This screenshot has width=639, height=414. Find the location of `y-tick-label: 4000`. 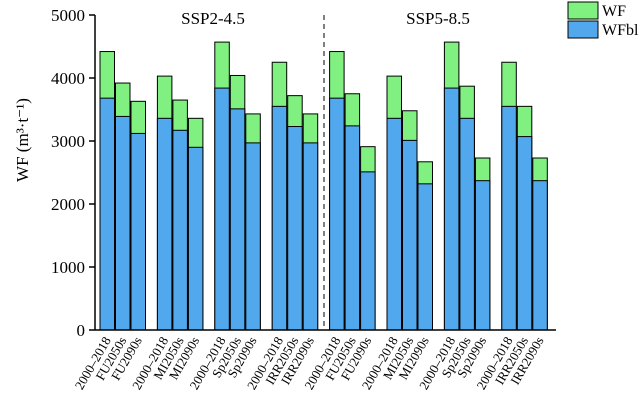

y-tick-label: 4000 is located at coordinates (68, 78).